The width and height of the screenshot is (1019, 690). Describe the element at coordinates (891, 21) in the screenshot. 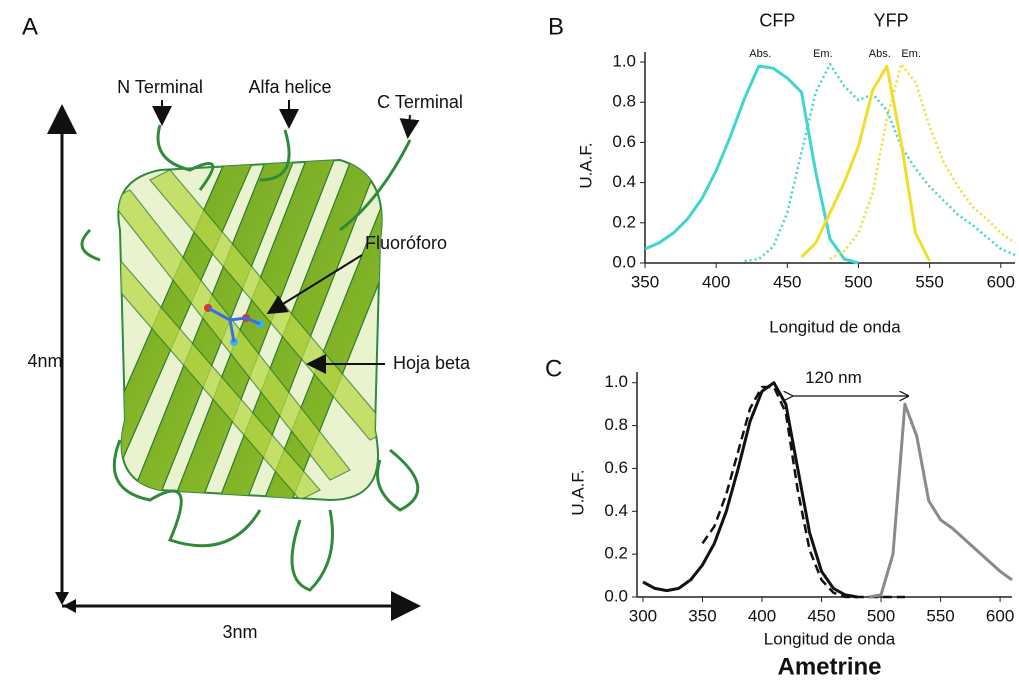

I see `annotation: YFP` at that location.